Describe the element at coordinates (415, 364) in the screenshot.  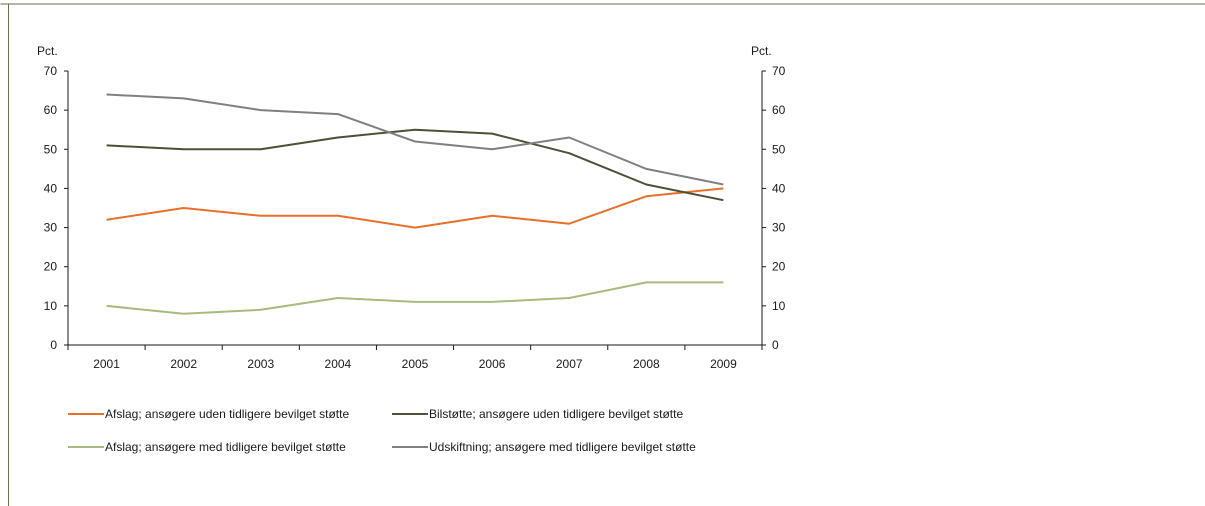
I see `x-tick-label: 2005` at that location.